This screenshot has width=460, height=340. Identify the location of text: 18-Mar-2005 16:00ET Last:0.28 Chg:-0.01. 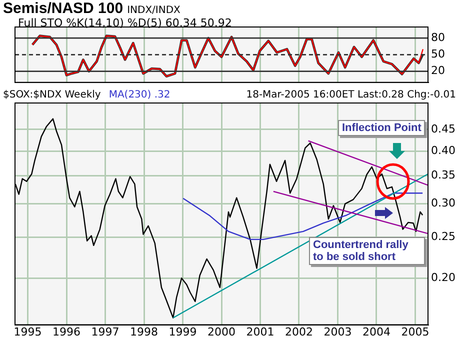
(351, 95).